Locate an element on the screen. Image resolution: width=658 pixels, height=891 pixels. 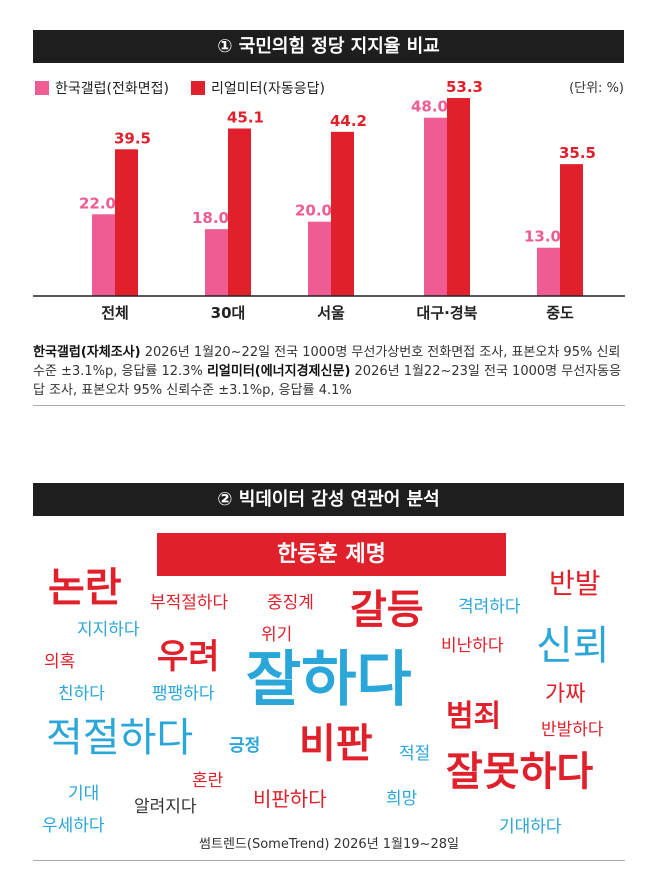
word: 중징계 is located at coordinates (290, 603).